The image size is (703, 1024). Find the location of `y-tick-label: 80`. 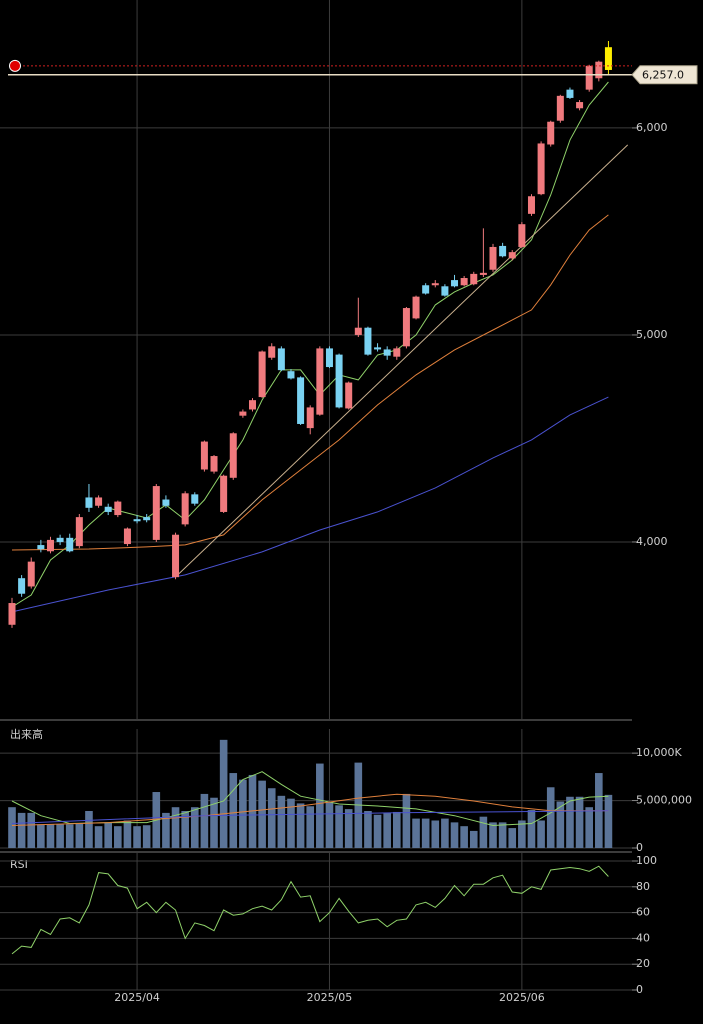

y-tick-label: 80 is located at coordinates (643, 886).